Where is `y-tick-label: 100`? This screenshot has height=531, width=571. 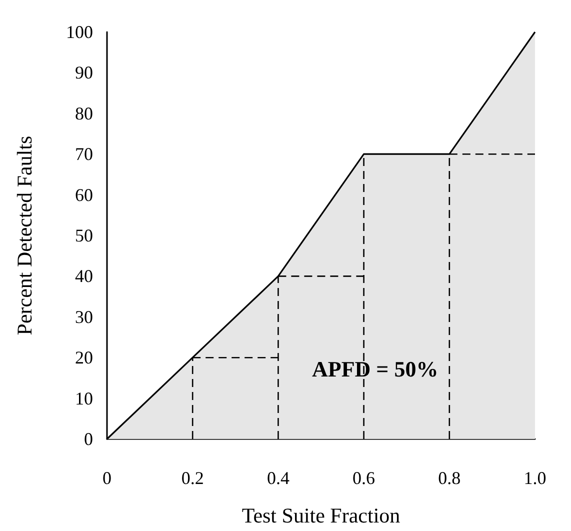 y-tick-label: 100 is located at coordinates (79, 32).